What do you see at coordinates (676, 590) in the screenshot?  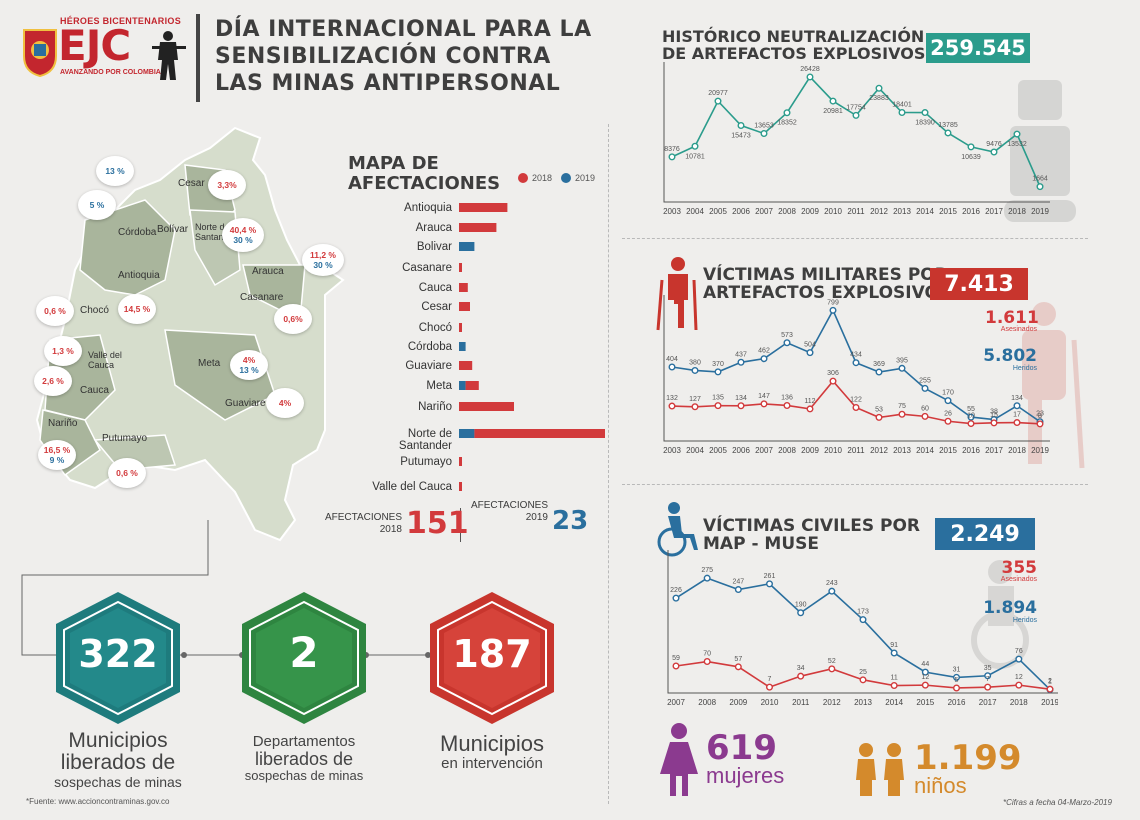 I see `data-label: 226` at bounding box center [676, 590].